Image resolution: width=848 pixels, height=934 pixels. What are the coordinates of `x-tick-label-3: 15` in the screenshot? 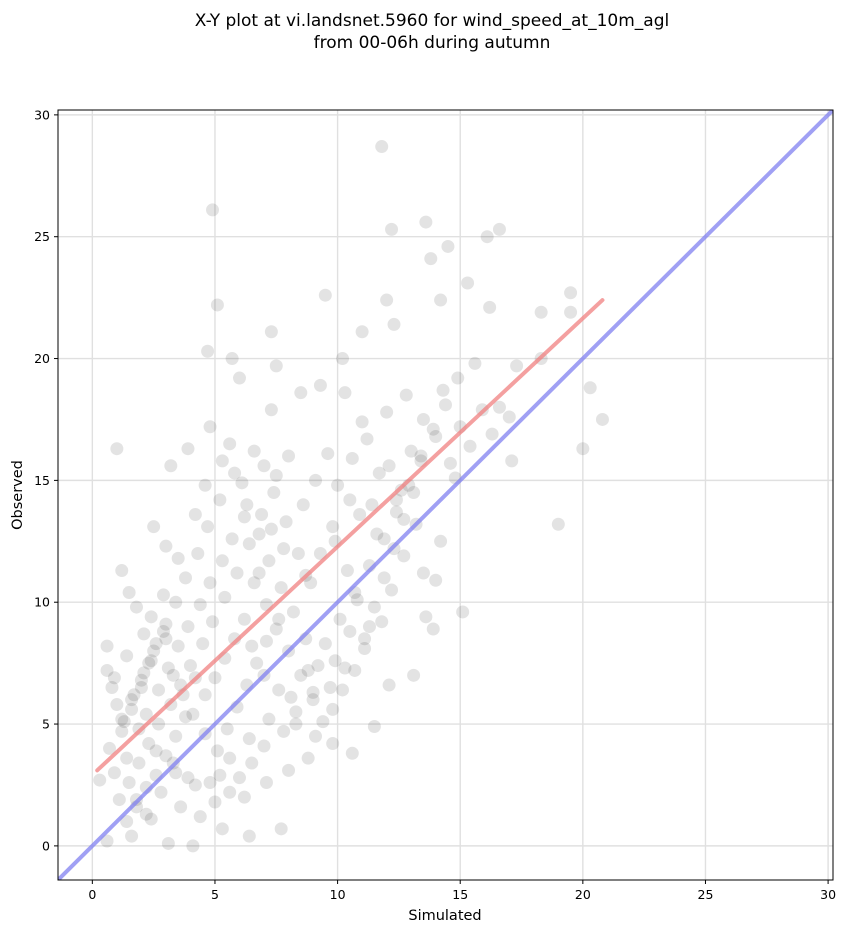 It's located at (460, 894).